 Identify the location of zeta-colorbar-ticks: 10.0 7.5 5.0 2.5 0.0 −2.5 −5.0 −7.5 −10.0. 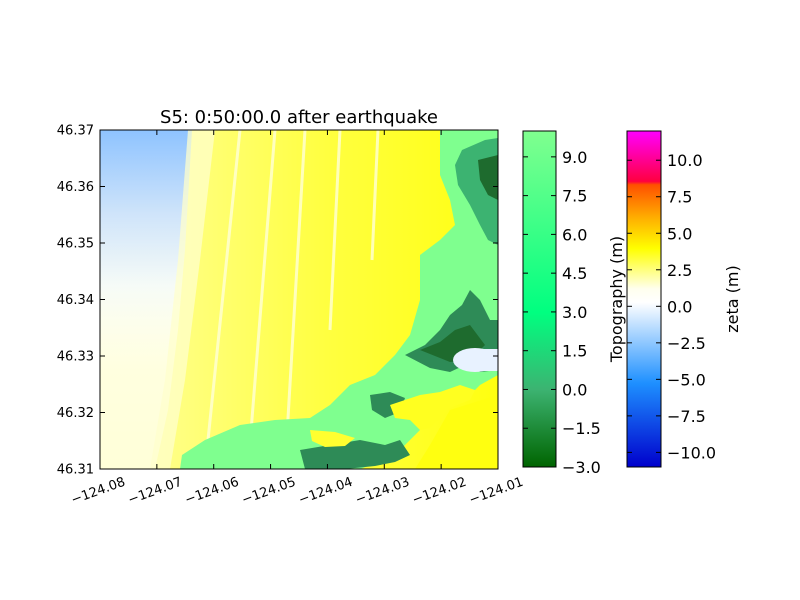
(671, 306).